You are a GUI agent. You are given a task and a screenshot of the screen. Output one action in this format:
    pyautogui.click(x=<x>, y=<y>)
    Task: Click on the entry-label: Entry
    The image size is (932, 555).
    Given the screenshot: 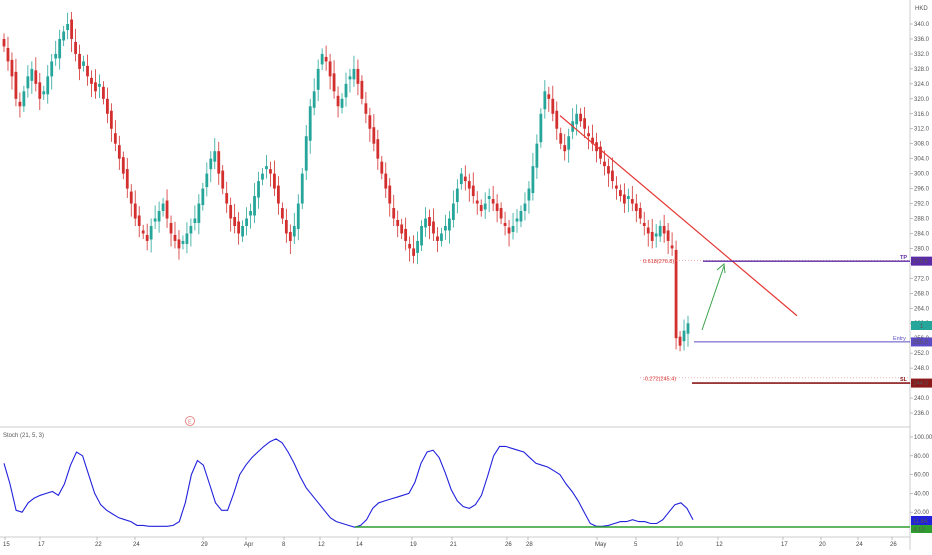 What is the action you would take?
    pyautogui.click(x=899, y=339)
    